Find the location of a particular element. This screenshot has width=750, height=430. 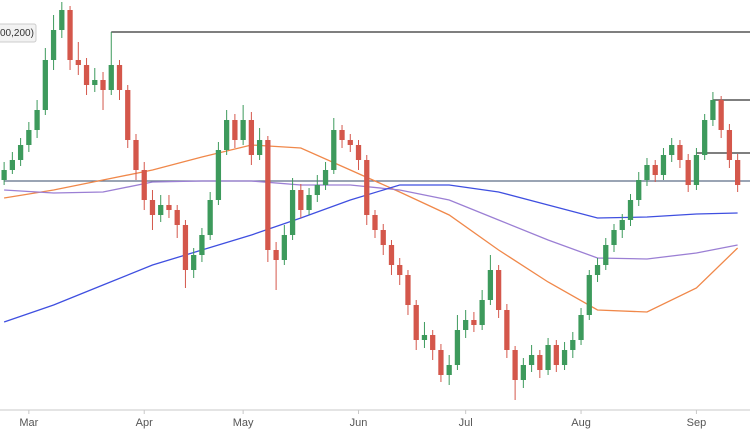

x-tick-label: Jul is located at coordinates (466, 423).